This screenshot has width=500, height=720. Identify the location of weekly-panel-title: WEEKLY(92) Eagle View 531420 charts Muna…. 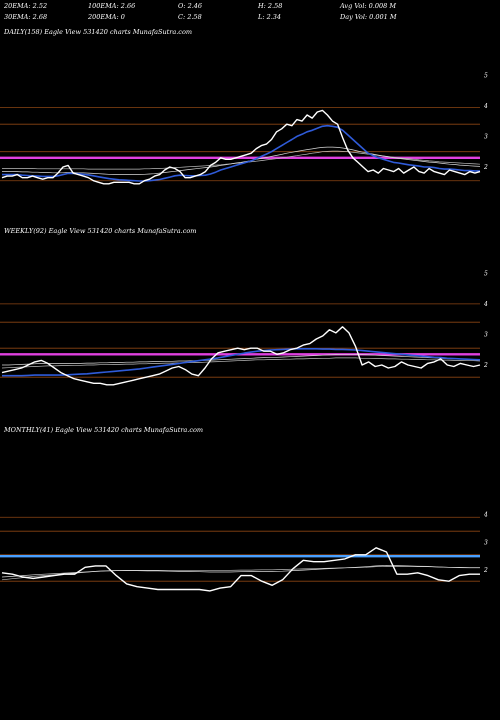
(100, 231).